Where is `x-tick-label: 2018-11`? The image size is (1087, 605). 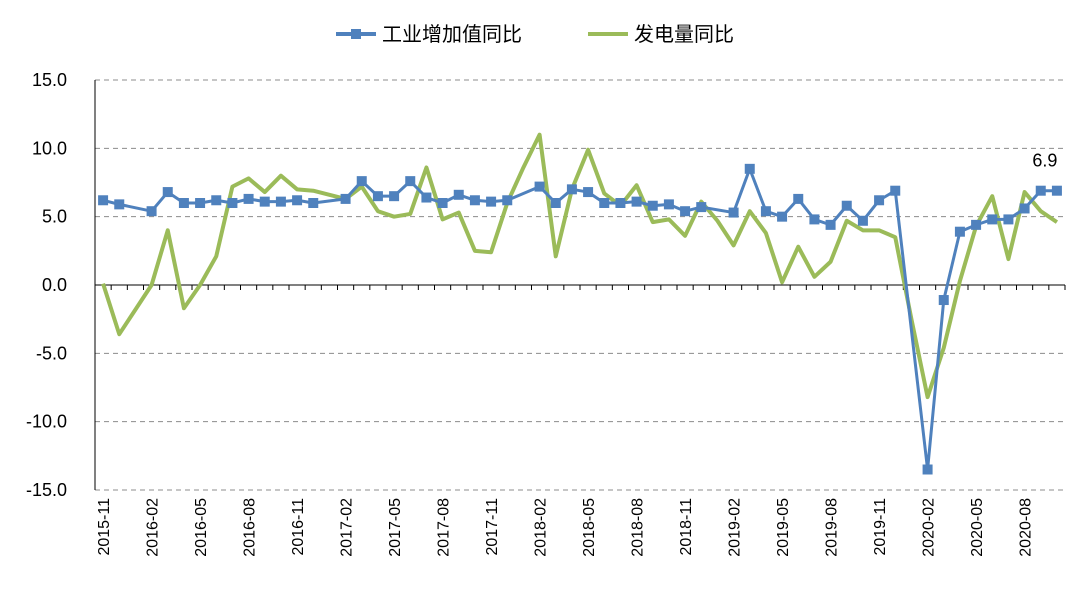
x-tick-label: 2018-11 is located at coordinates (686, 527).